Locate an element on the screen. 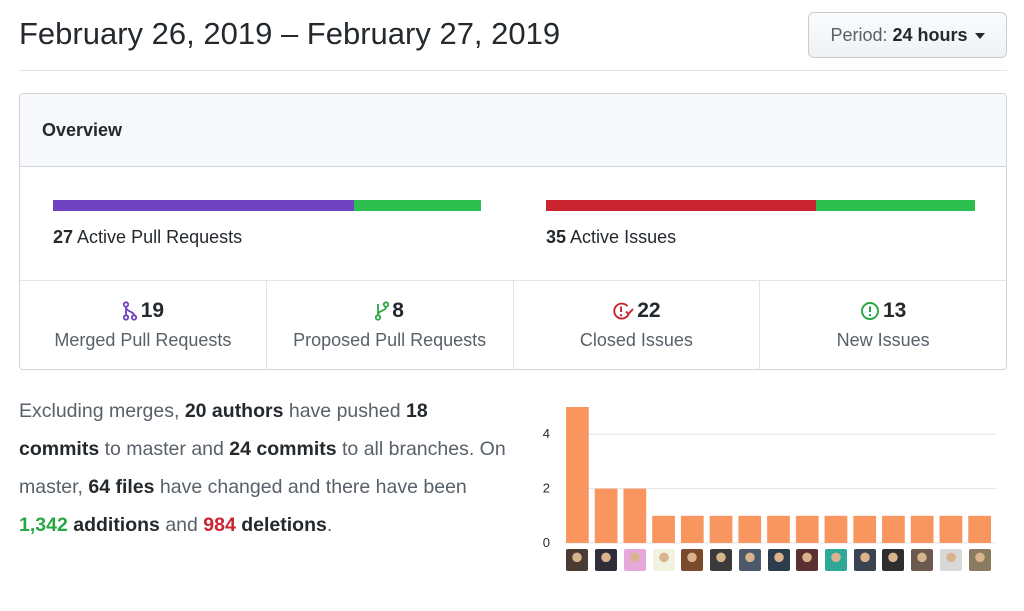 Image resolution: width=1024 pixels, height=611 pixels. summary-text-5: have changed and there have been is located at coordinates (310, 487).